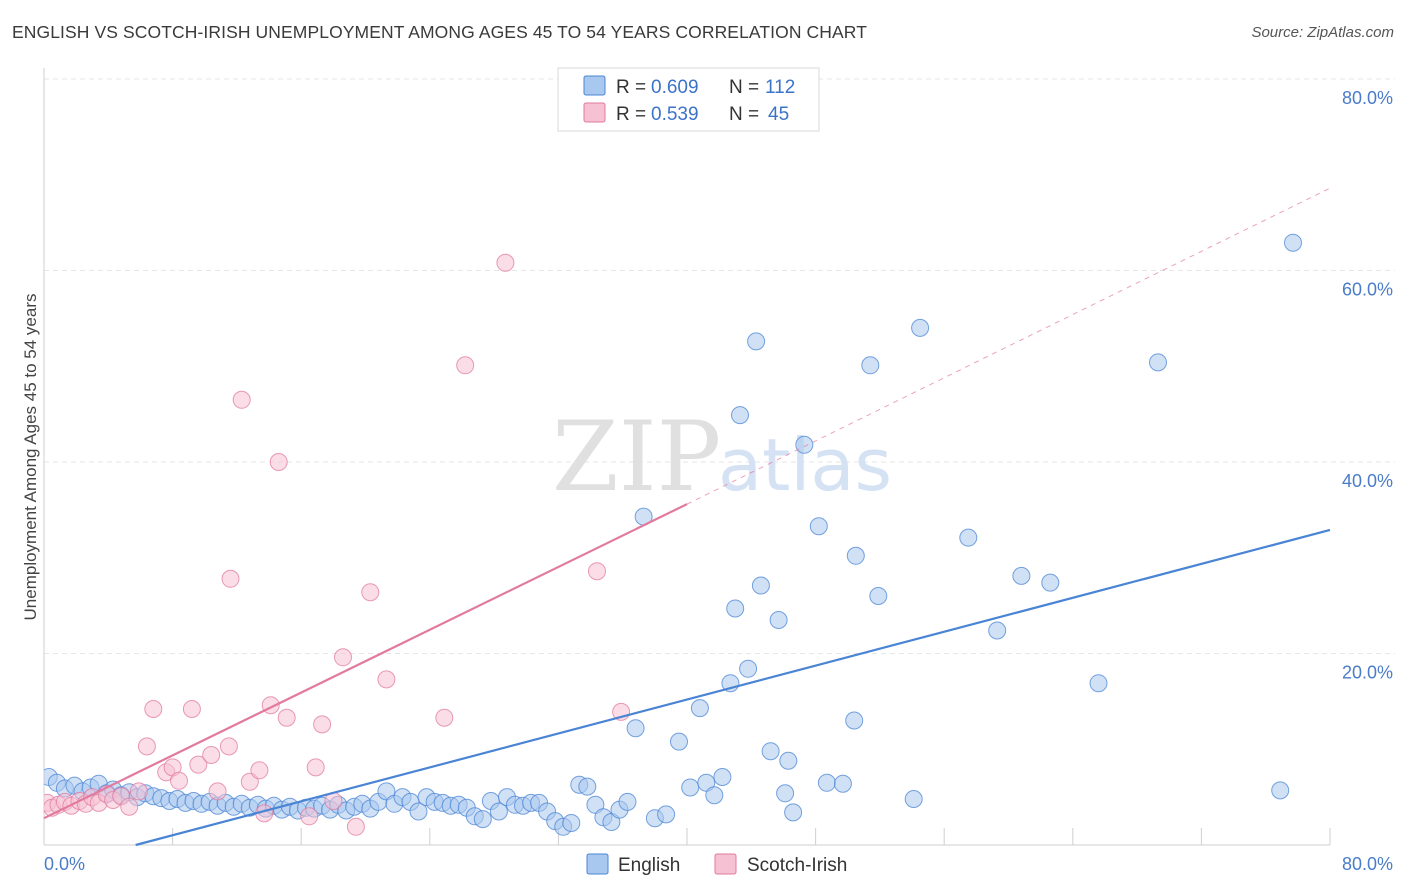 The image size is (1406, 892). Describe the element at coordinates (675, 114) in the screenshot. I see `legend-r-value-scotch-irish: 0.539` at that location.